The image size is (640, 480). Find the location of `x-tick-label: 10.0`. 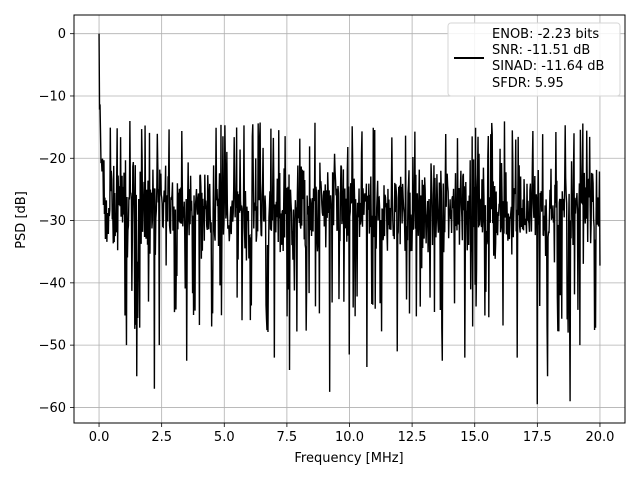

x-tick-label: 10.0 is located at coordinates (349, 437).